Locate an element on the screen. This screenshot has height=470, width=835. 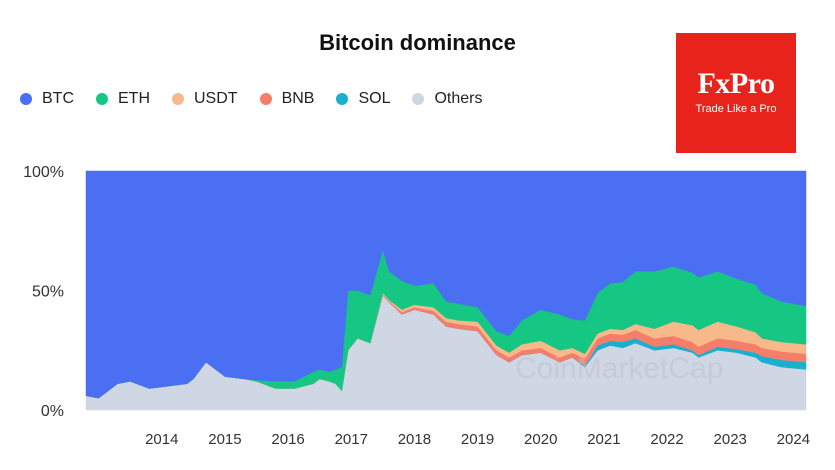
legend-item-btc: BTC is located at coordinates (47, 99).